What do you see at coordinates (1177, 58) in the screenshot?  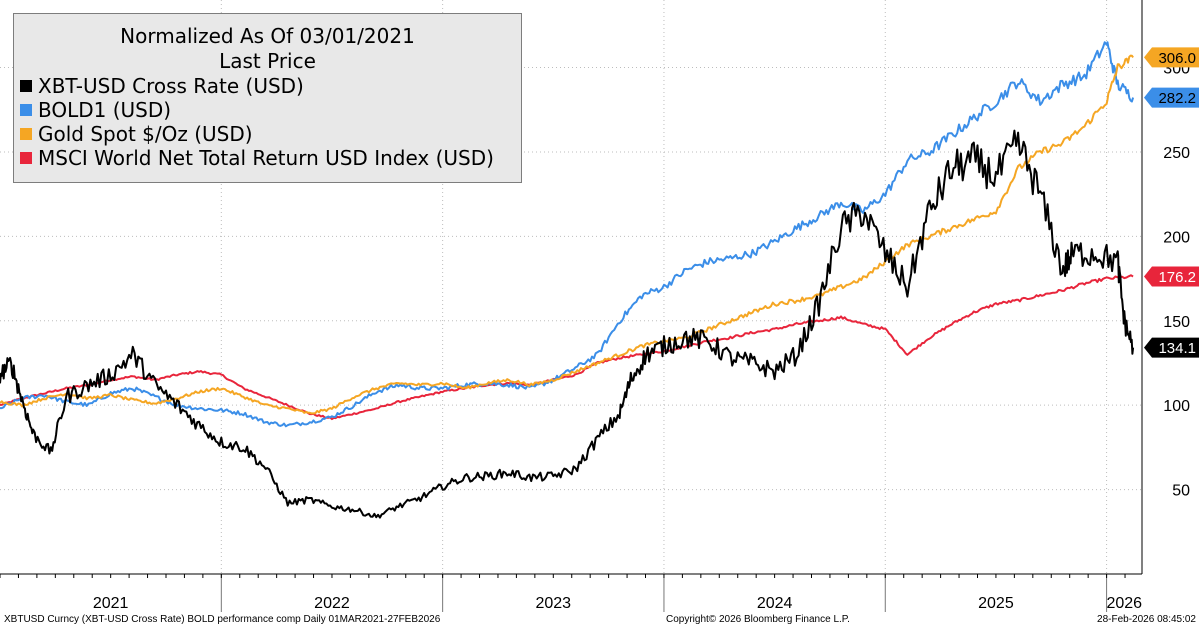 I see `last-value-text: 306.0` at bounding box center [1177, 58].